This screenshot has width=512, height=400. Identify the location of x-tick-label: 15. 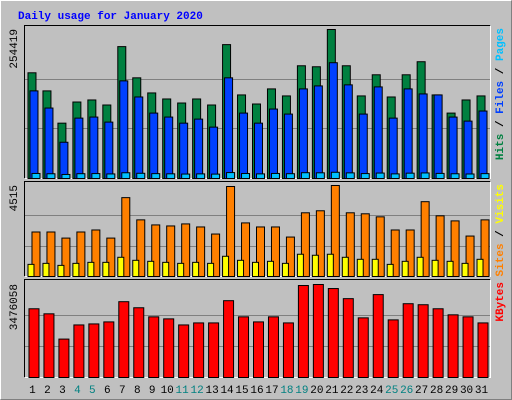
(241, 391).